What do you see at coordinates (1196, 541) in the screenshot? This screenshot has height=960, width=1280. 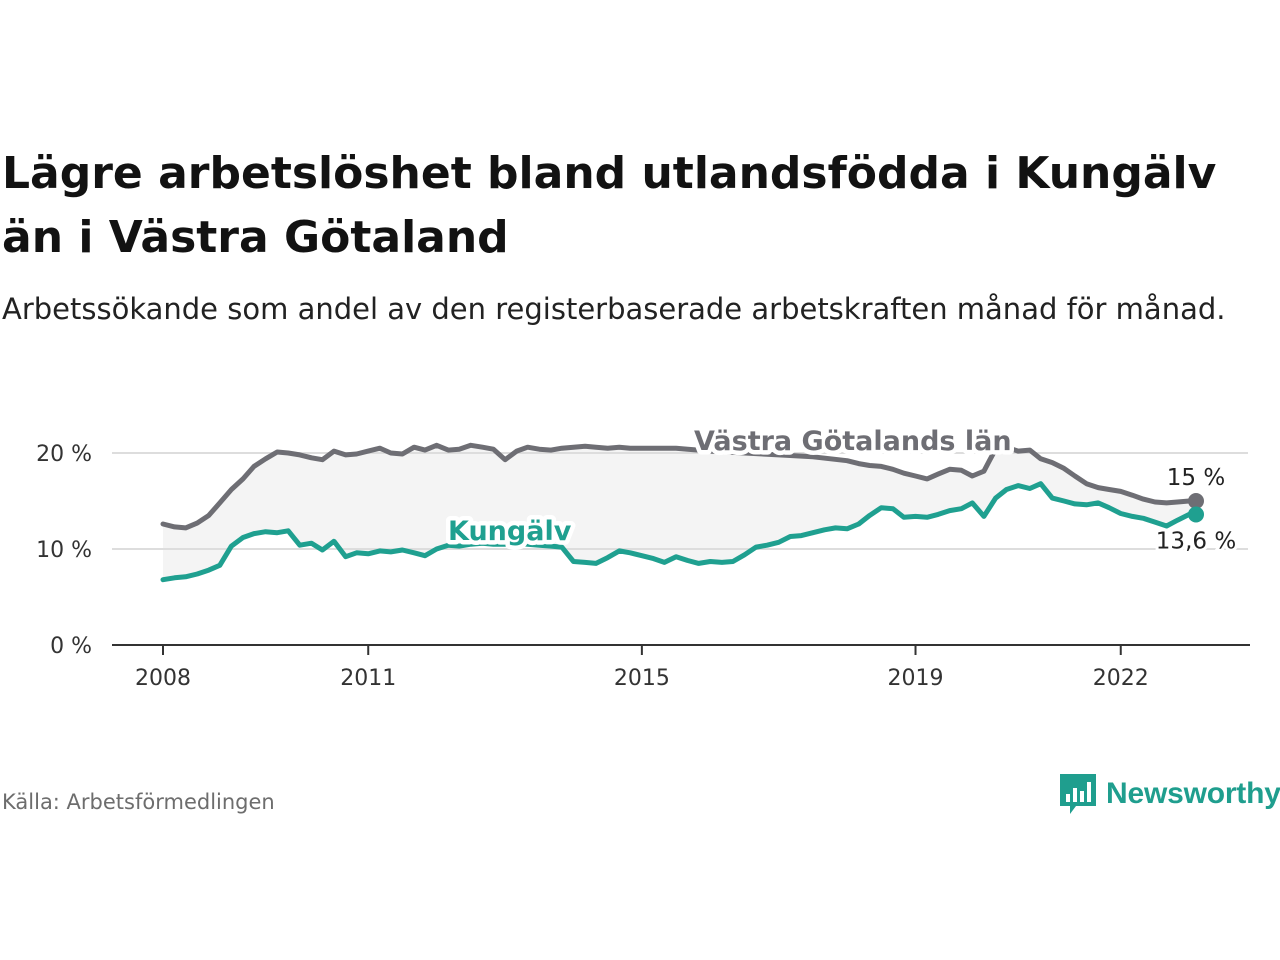 I see `end-label-kungalv: 13,6 %` at bounding box center [1196, 541].